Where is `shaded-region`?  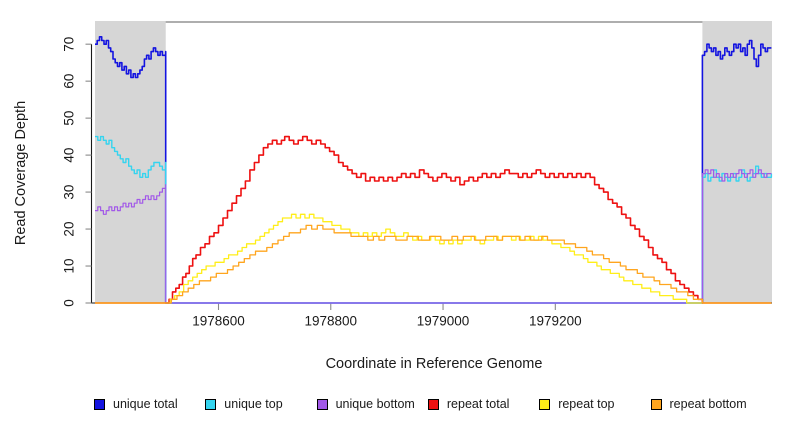 shaded-region is located at coordinates (737, 162).